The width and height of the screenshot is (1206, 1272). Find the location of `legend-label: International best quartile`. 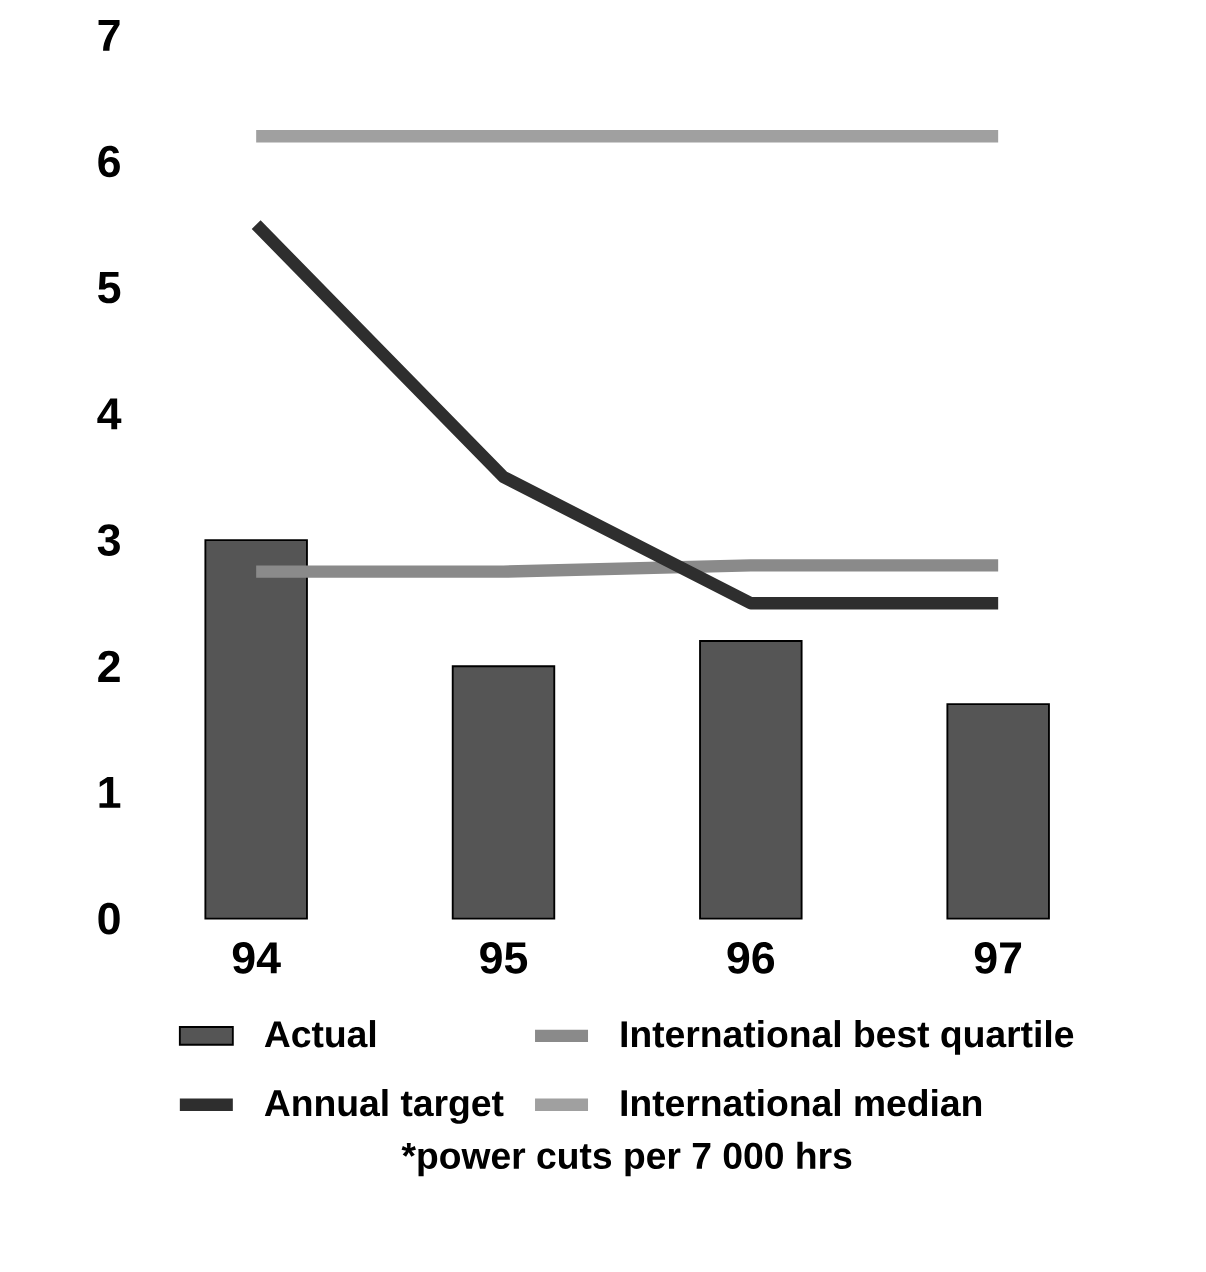

legend-label: International best quartile is located at coordinates (847, 1037).